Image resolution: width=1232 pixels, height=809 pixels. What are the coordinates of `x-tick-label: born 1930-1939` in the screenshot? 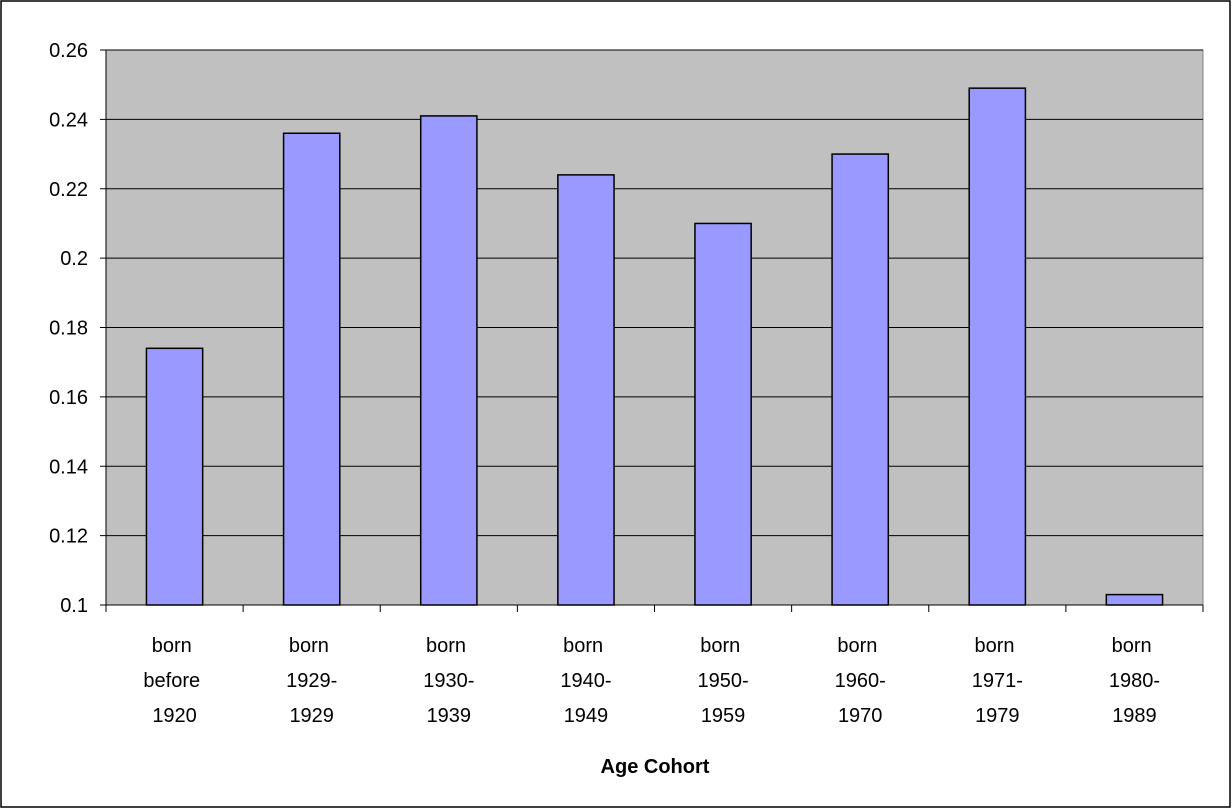 It's located at (448, 681).